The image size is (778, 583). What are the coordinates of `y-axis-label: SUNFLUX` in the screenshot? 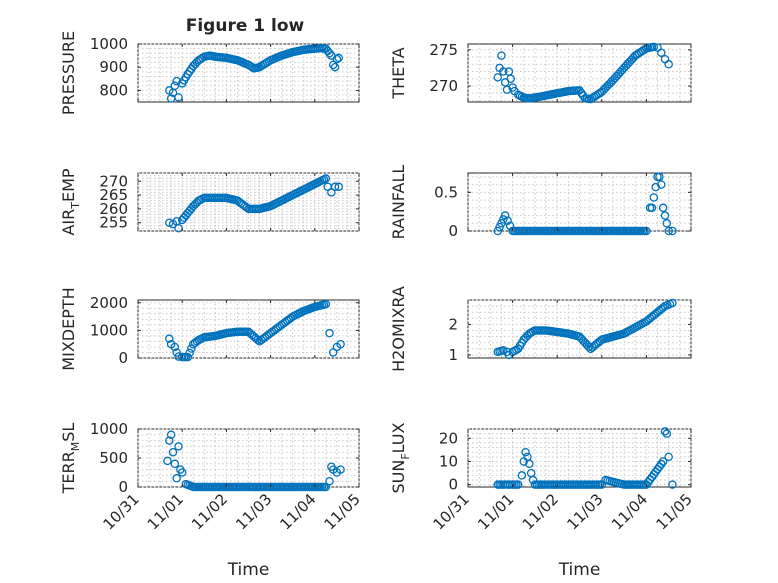 It's located at (400, 457).